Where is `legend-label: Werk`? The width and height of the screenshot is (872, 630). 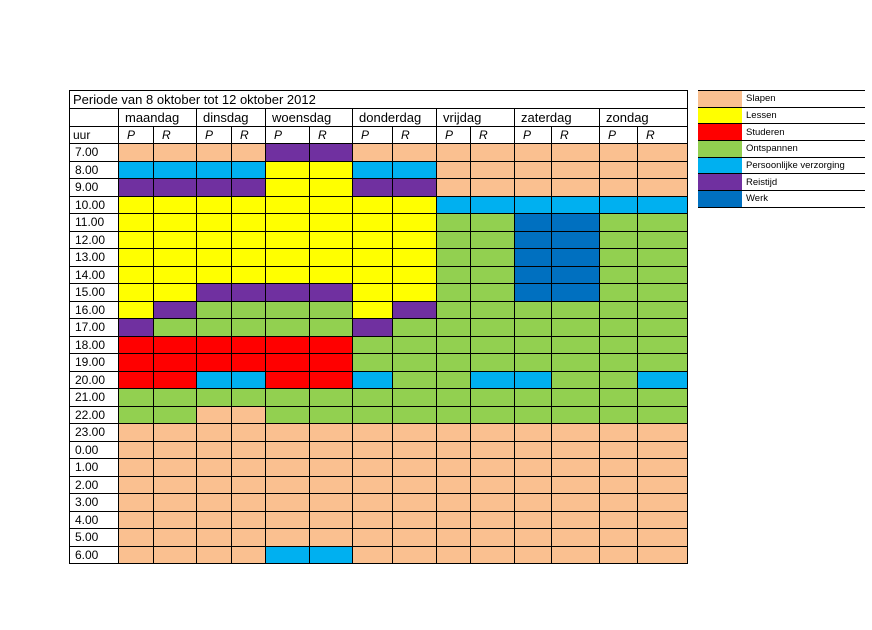
legend-label: Werk is located at coordinates (803, 199).